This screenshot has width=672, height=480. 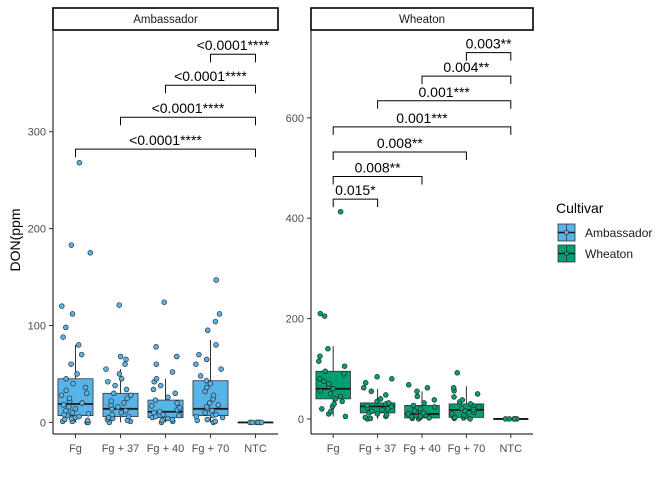 I want to click on y-tick-label: 300, so click(x=37, y=133).